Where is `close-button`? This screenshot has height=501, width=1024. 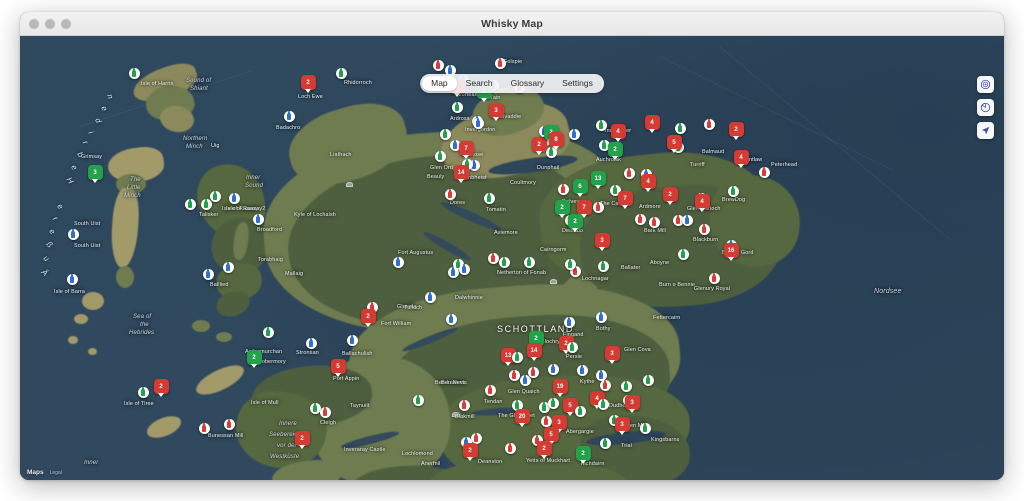 close-button is located at coordinates (34, 23).